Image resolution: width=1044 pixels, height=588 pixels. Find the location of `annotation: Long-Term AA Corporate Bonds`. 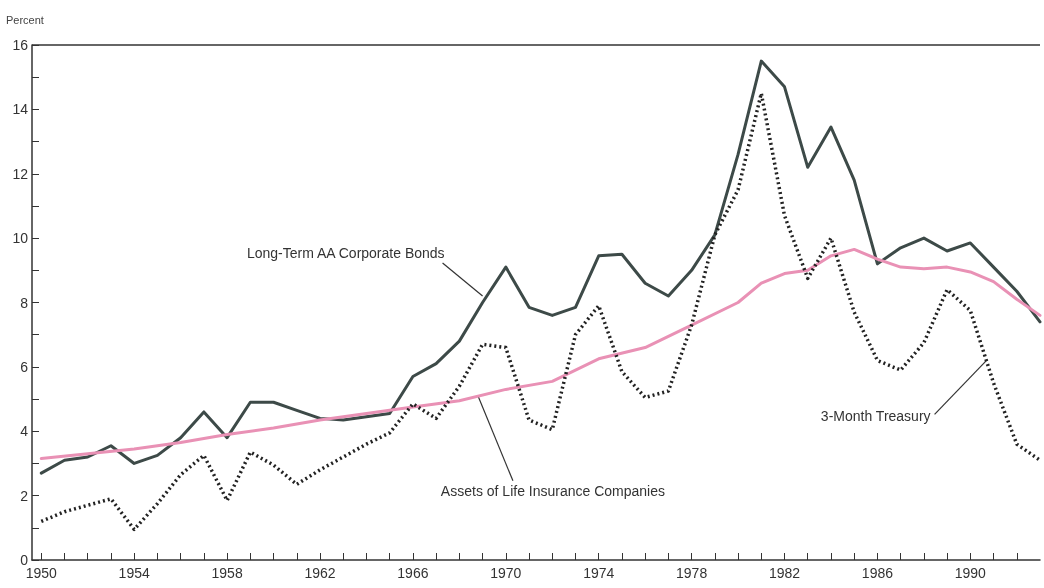

annotation: Long-Term AA Corporate Bonds is located at coordinates (345, 253).